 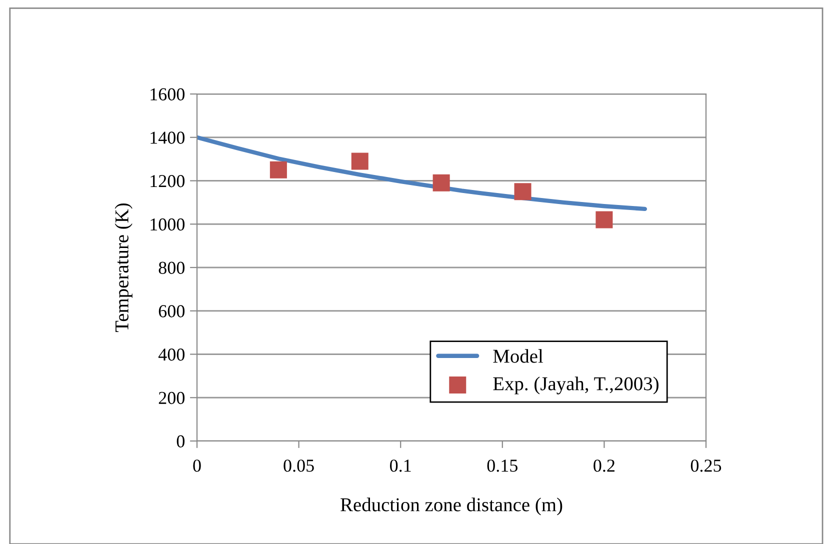 I want to click on line-series, so click(x=422, y=173).